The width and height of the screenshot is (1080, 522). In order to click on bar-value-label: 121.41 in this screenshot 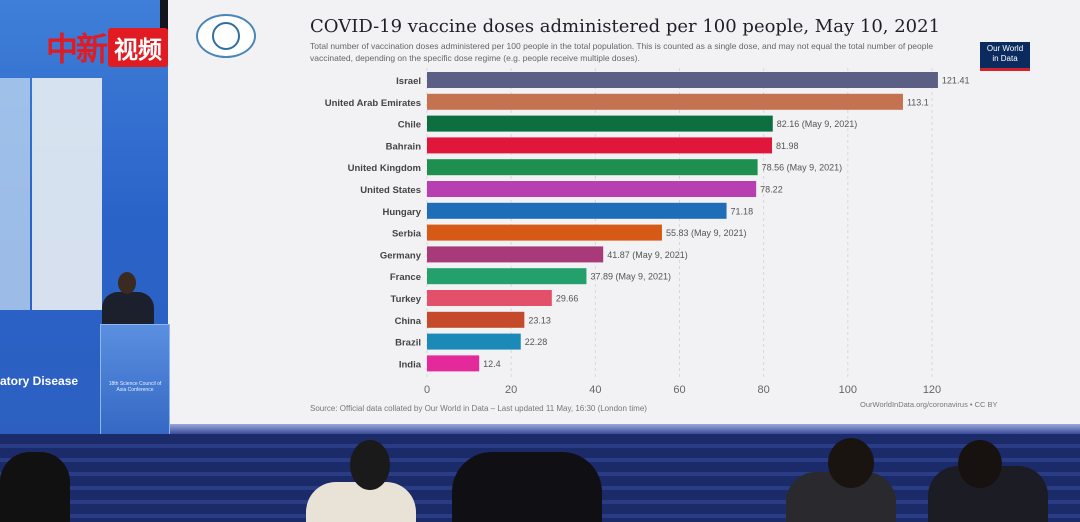, I will do `click(956, 81)`.